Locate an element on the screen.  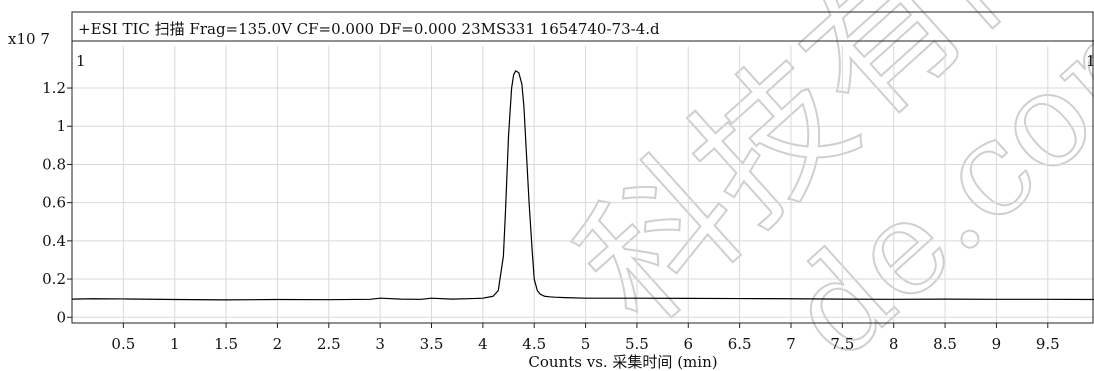
x-tick-label: 5.5 is located at coordinates (637, 344).